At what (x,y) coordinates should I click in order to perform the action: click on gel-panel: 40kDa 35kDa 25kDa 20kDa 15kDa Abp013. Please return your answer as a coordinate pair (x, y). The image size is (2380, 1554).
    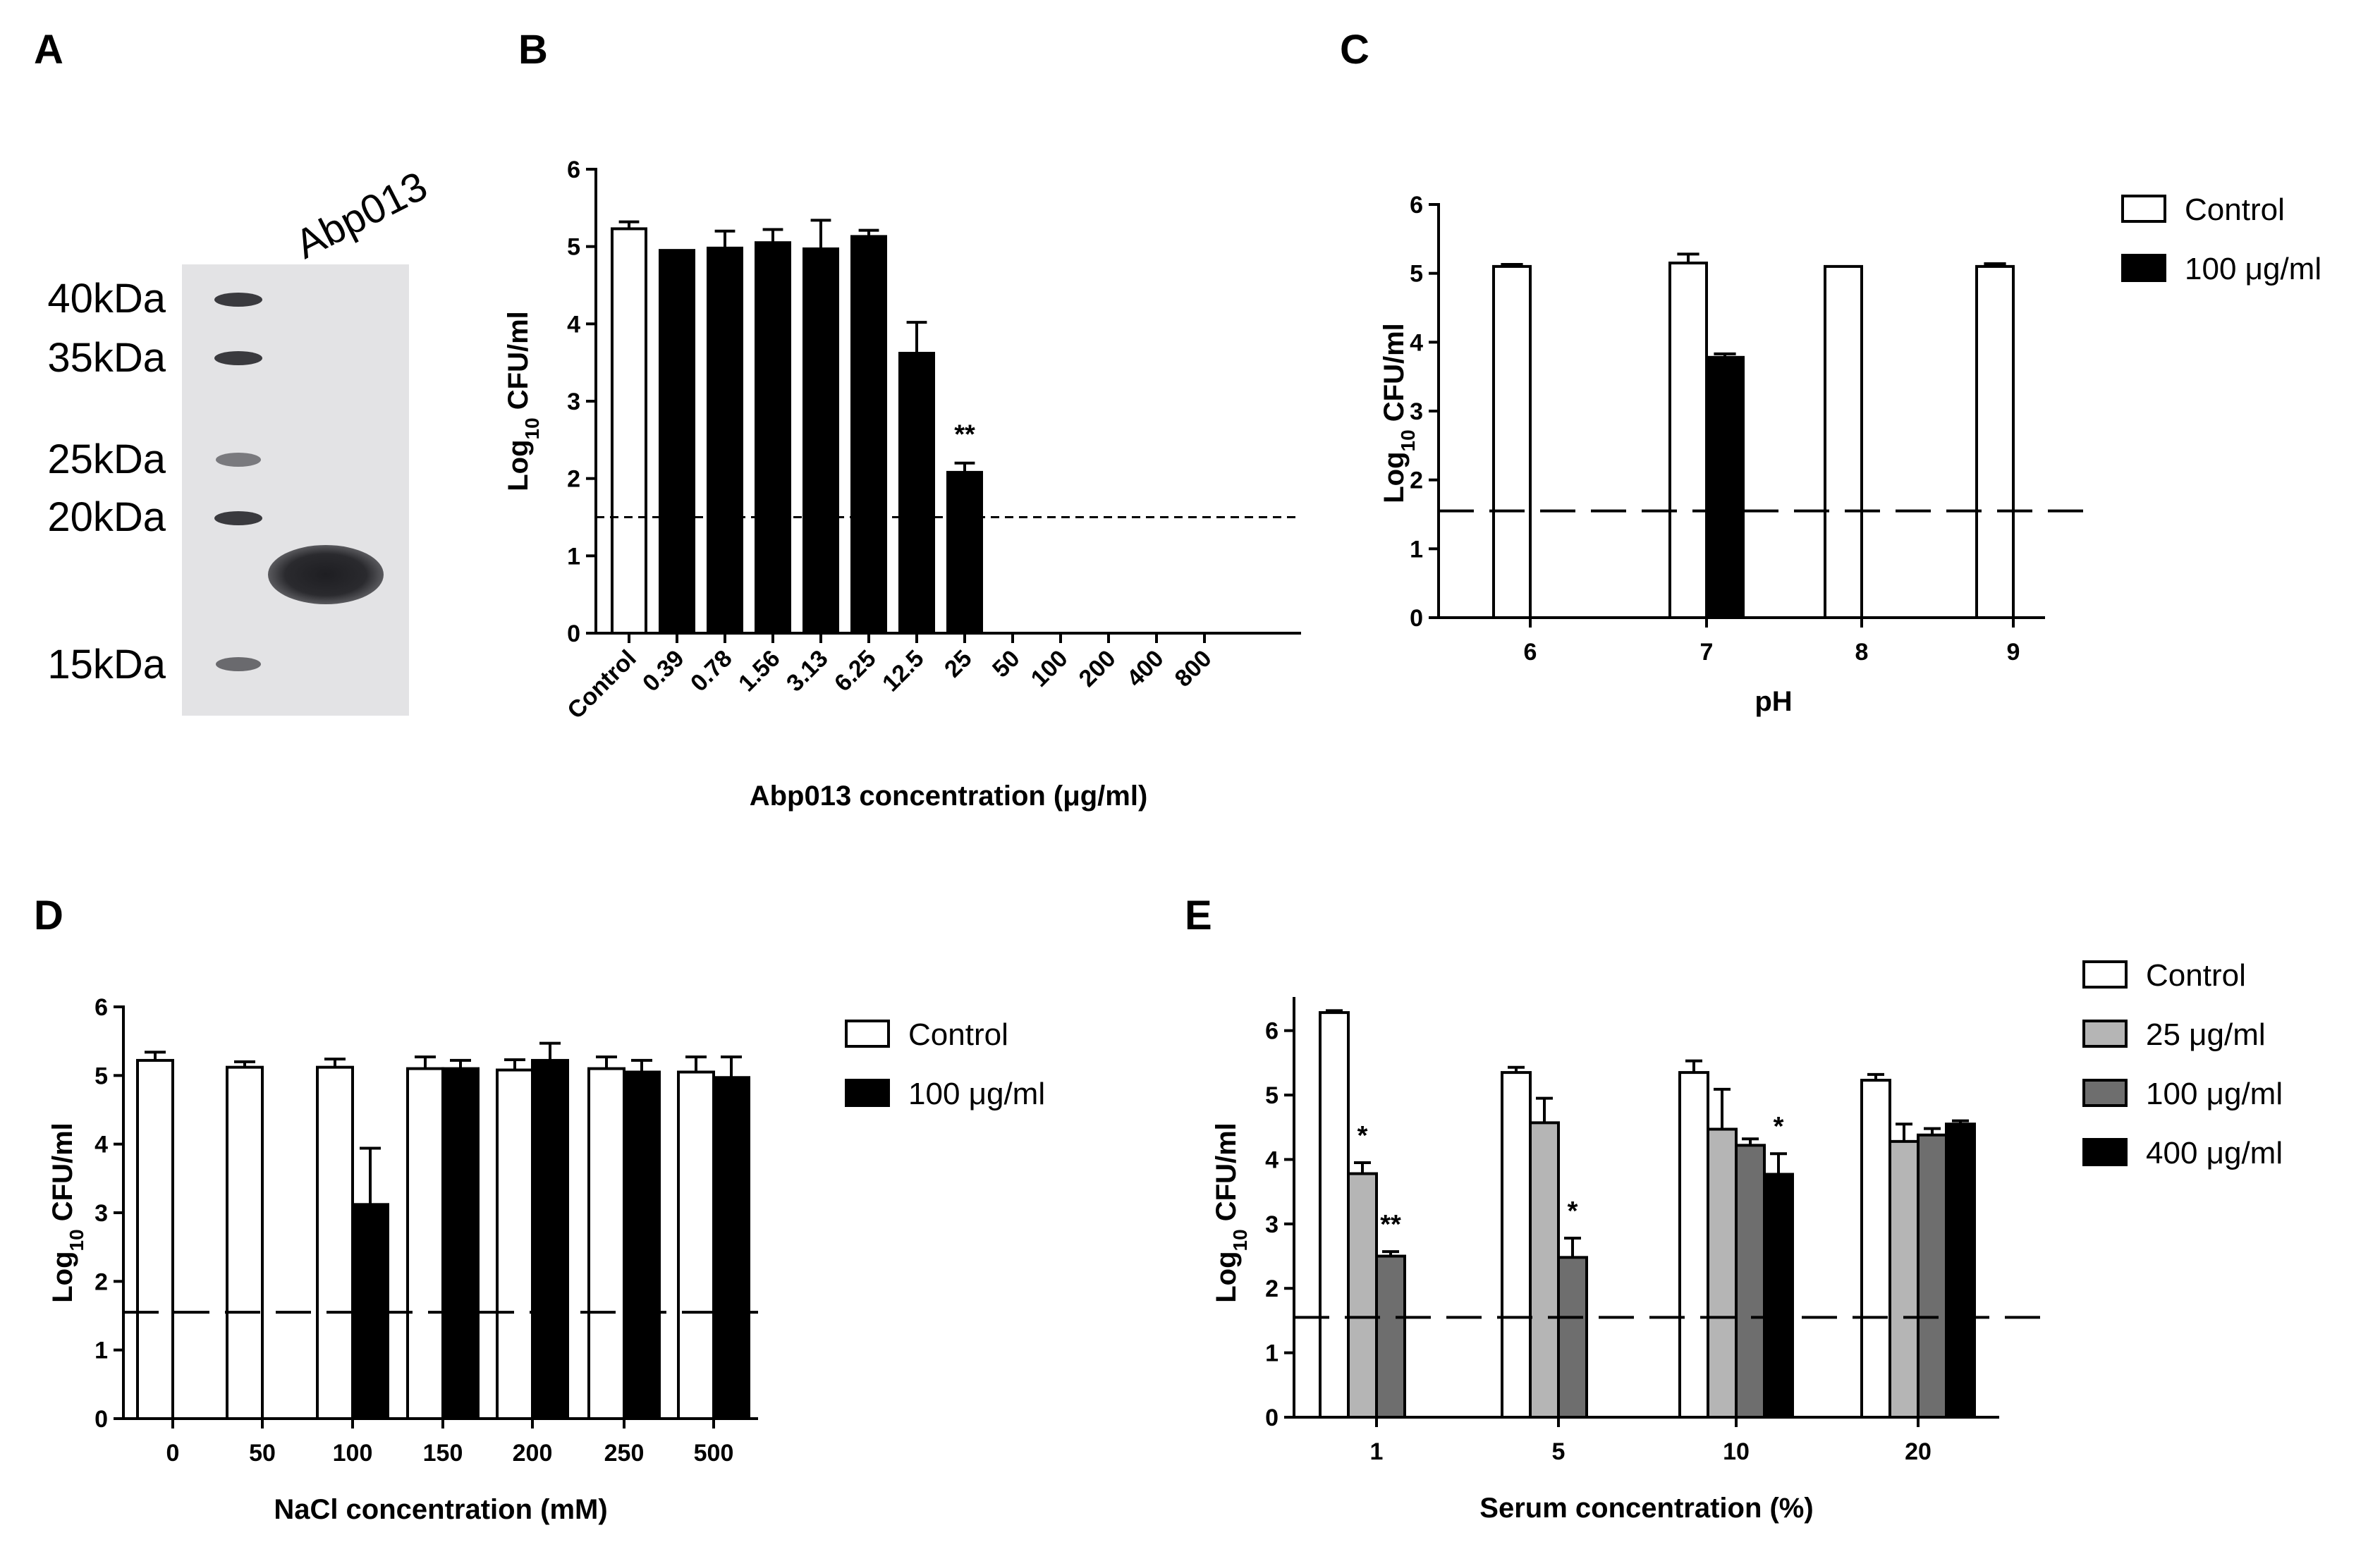
    Looking at the image, I should click on (240, 439).